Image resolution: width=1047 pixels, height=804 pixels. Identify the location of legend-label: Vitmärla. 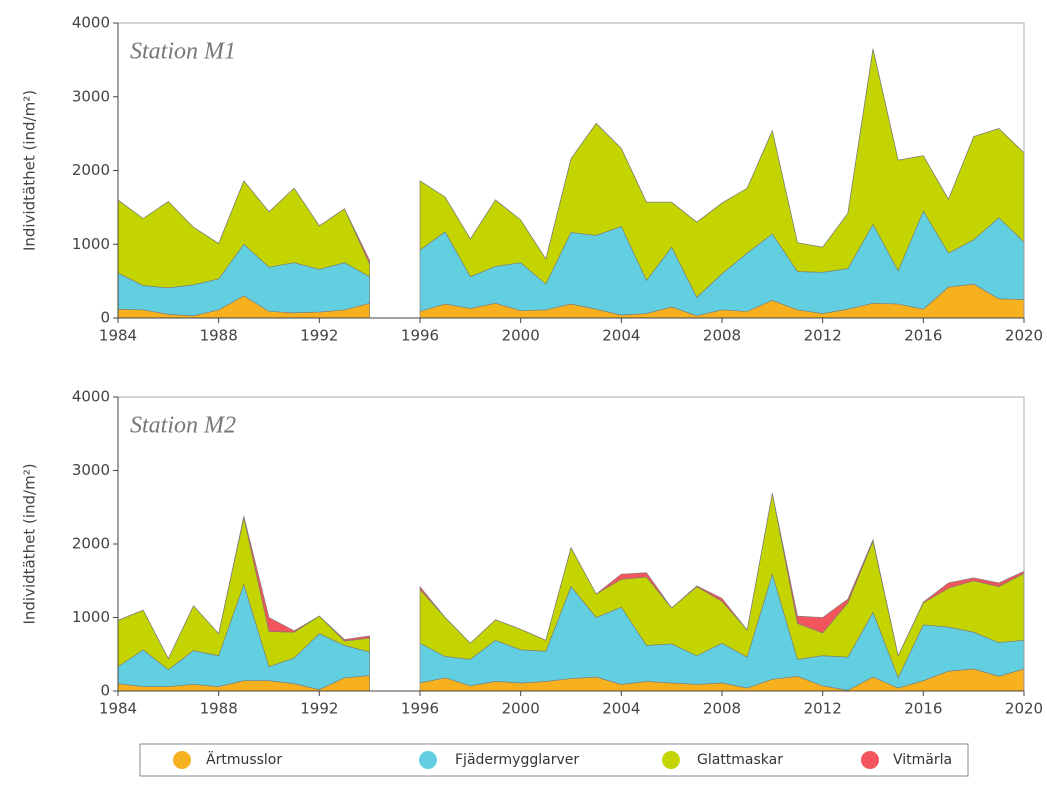
(922, 760).